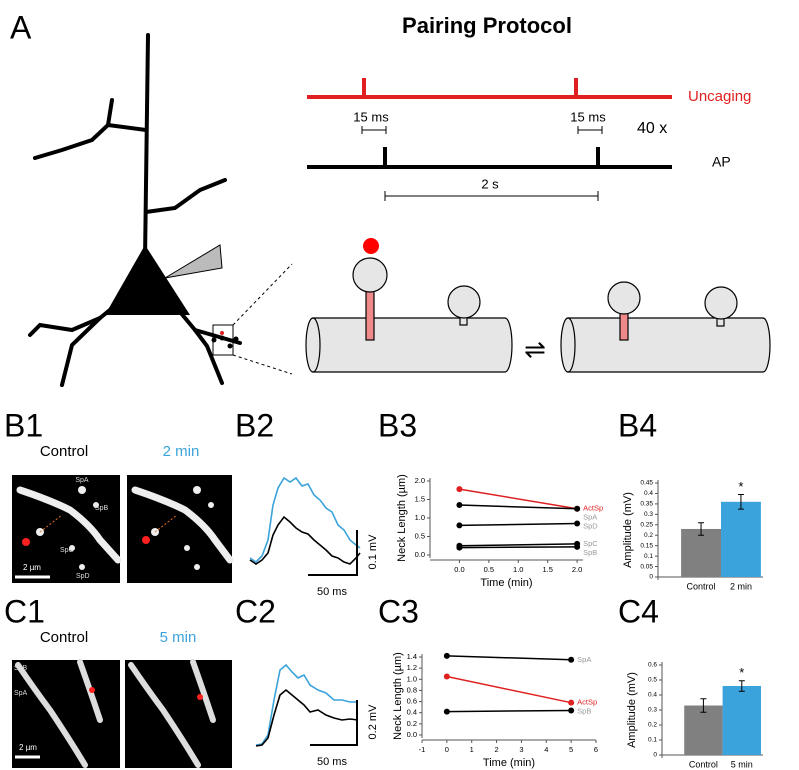 Image resolution: width=799 pixels, height=770 pixels. Describe the element at coordinates (590, 543) in the screenshot. I see `series-label: SpC` at that location.